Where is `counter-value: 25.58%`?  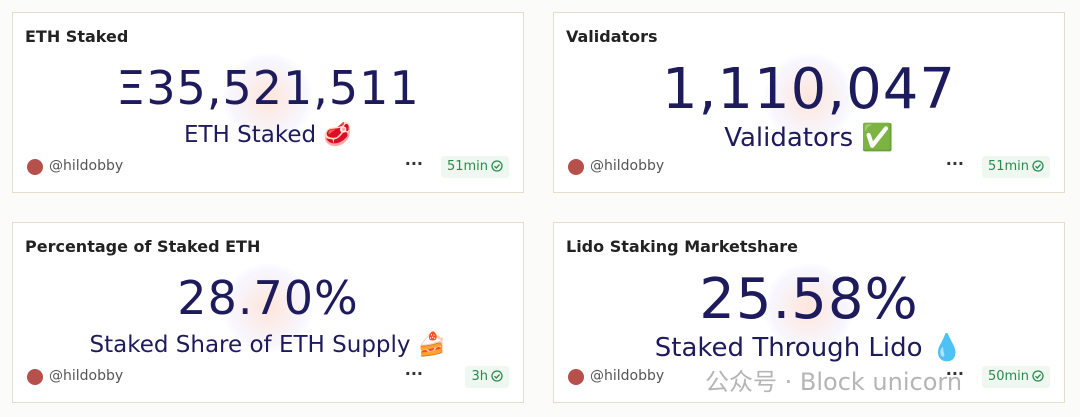 counter-value: 25.58% is located at coordinates (809, 299).